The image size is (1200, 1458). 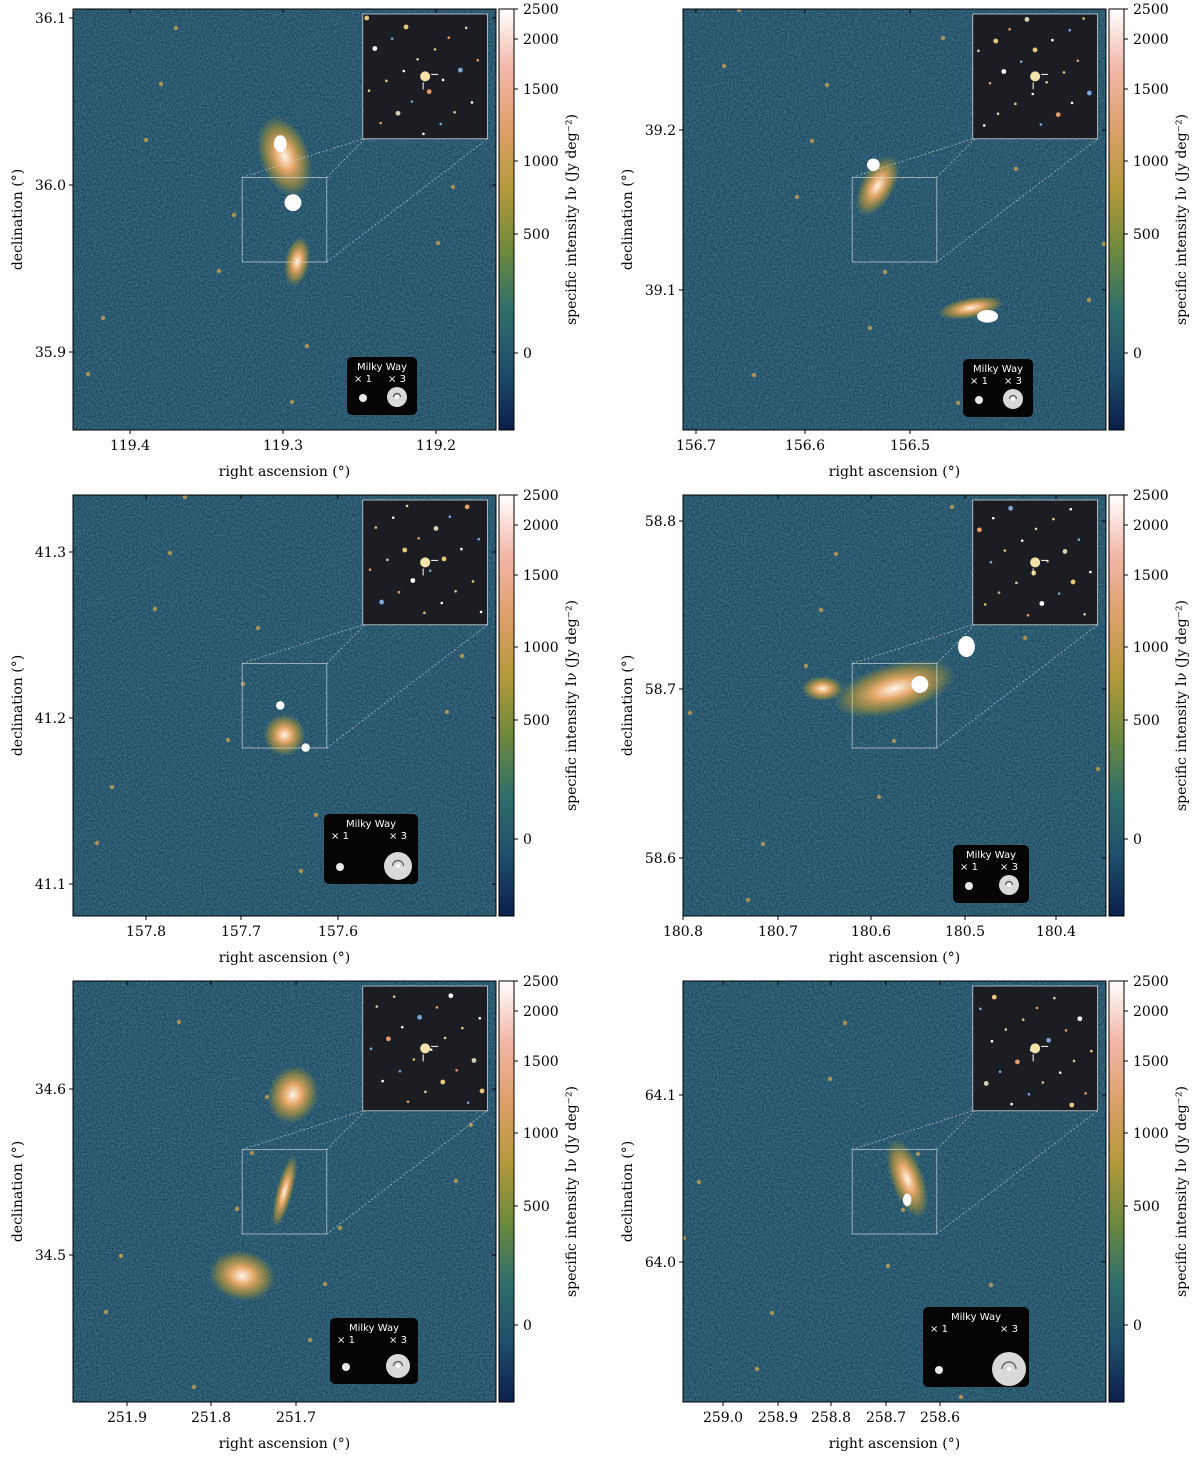 What do you see at coordinates (805, 446) in the screenshot?
I see `x-tick-label: 156.6` at bounding box center [805, 446].